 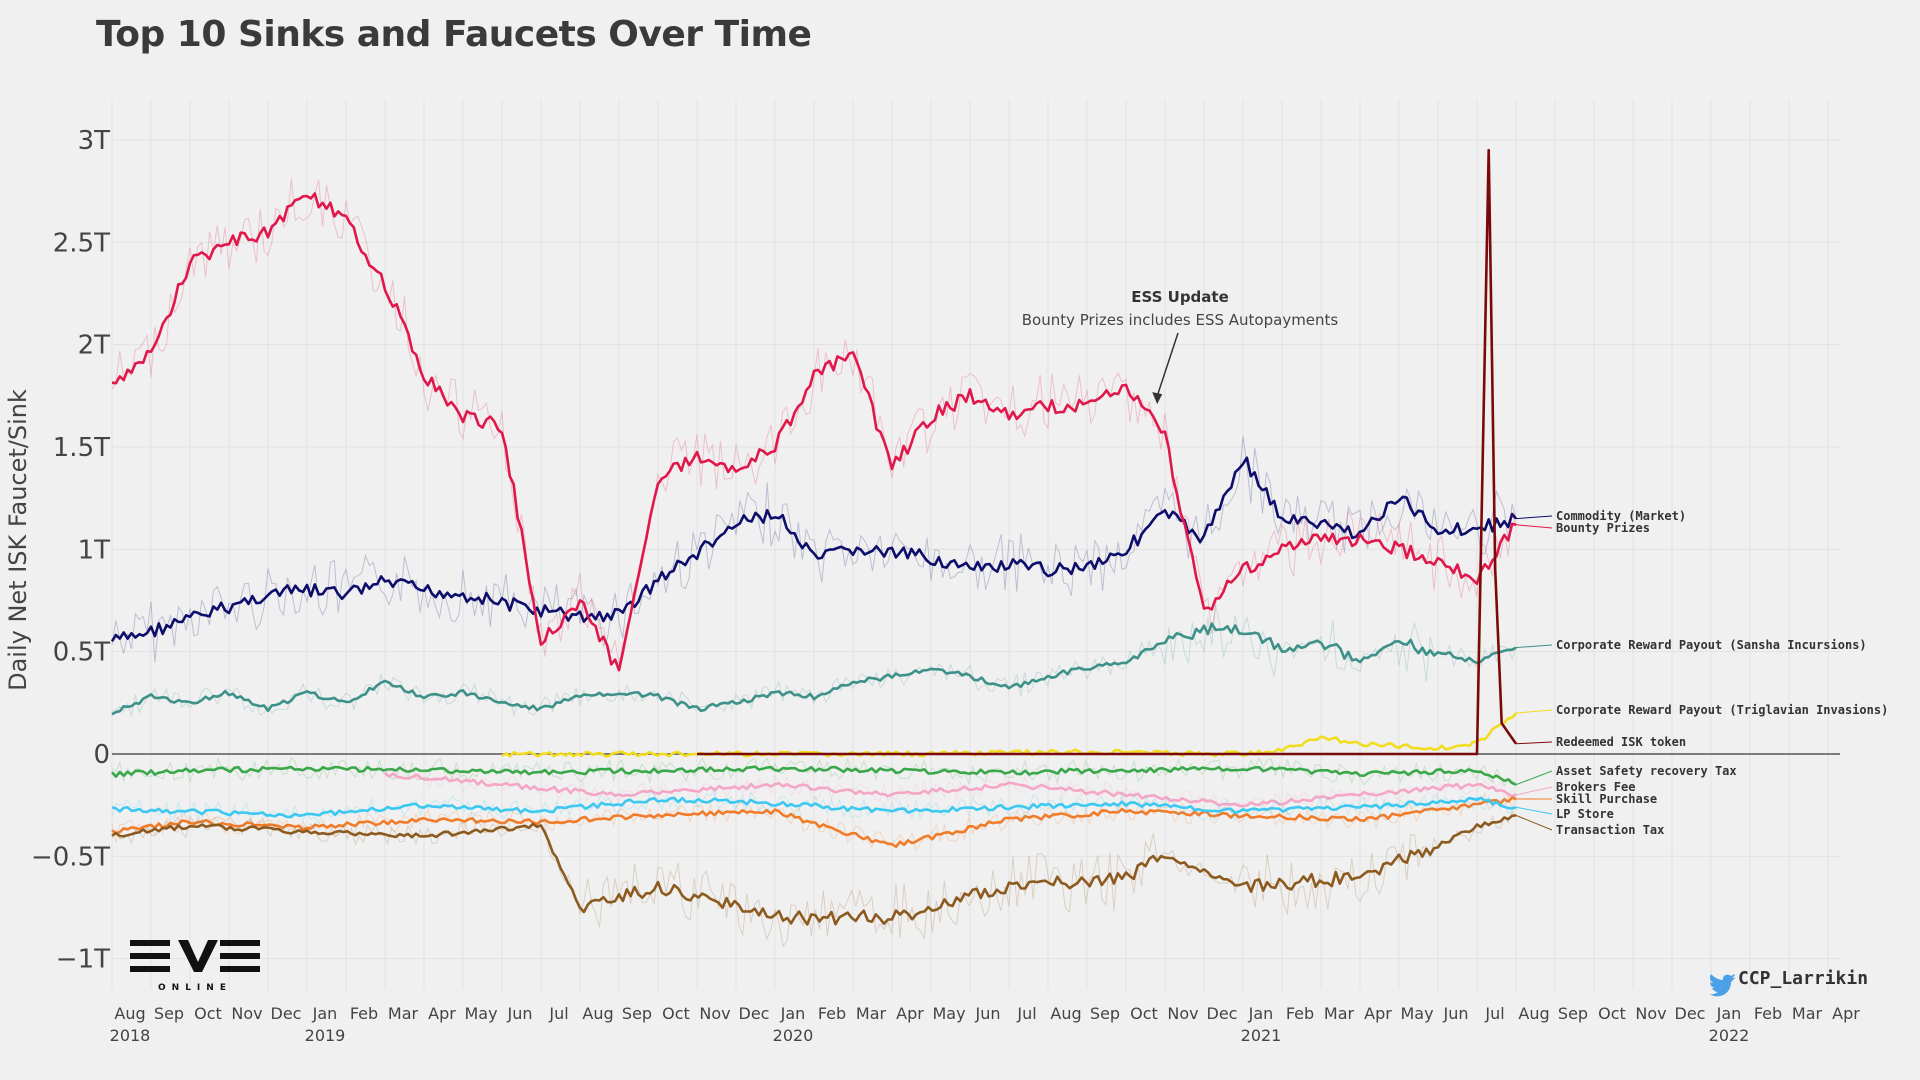 What do you see at coordinates (94, 346) in the screenshot?
I see `y-tick-label: 2T` at bounding box center [94, 346].